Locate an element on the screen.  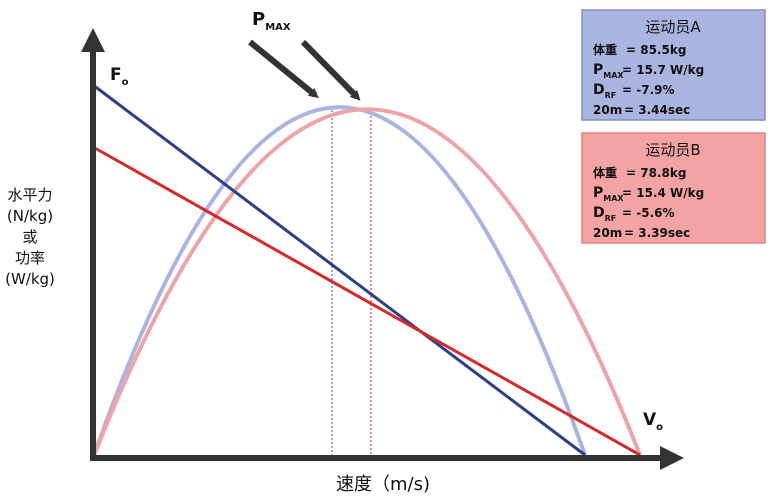
card-row: PMAX= 15.7 W/kg is located at coordinates (648, 71).